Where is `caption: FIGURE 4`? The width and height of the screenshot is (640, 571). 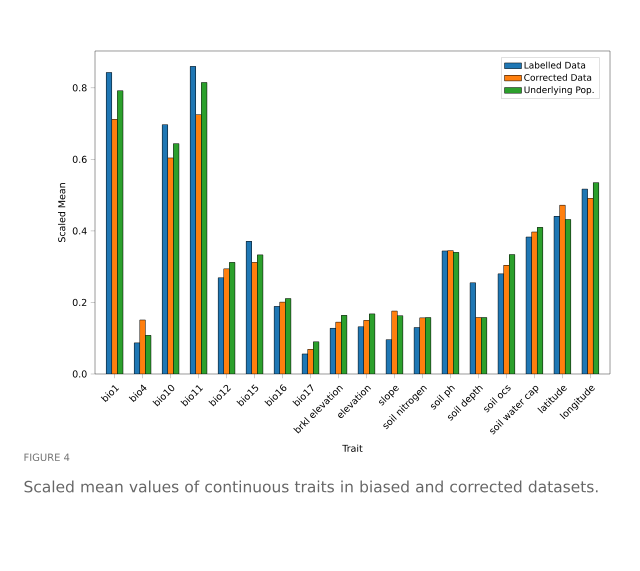 caption: FIGURE 4 is located at coordinates (47, 458).